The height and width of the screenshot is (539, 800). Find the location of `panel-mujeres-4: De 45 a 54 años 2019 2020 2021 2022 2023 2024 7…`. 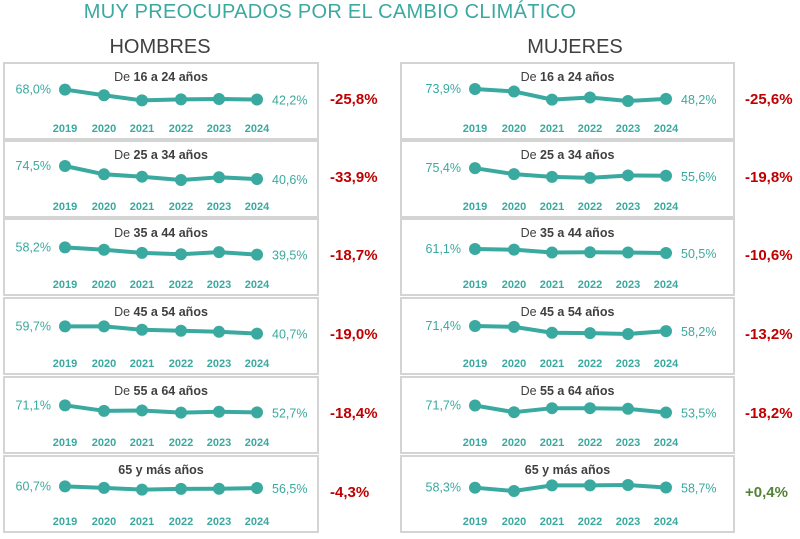

panel-mujeres-4: De 45 a 54 años 2019 2020 2021 2022 2023 2024 7… is located at coordinates (567, 336).